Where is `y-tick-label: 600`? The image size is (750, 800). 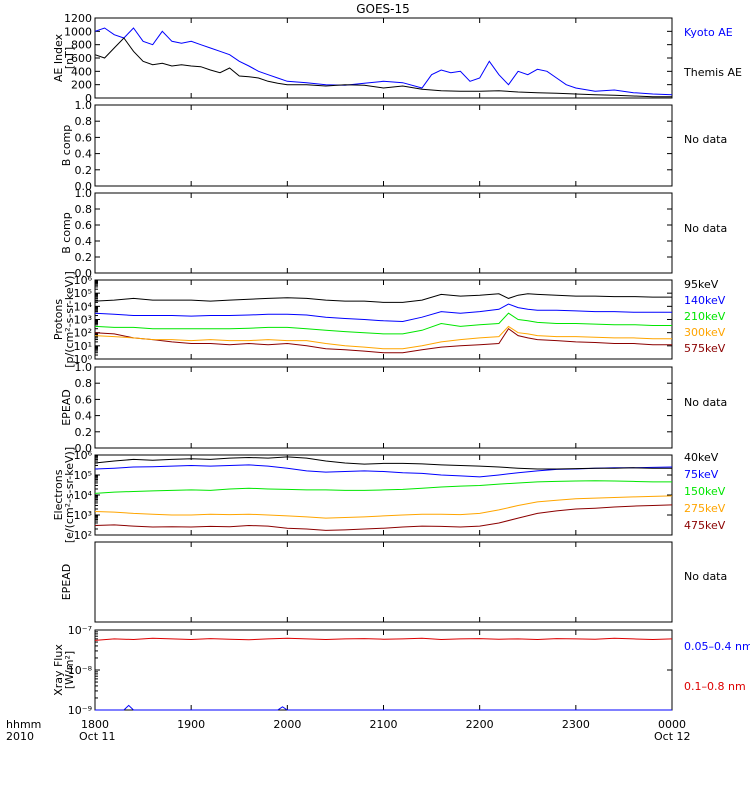 y-tick-label: 600 is located at coordinates (81, 58).